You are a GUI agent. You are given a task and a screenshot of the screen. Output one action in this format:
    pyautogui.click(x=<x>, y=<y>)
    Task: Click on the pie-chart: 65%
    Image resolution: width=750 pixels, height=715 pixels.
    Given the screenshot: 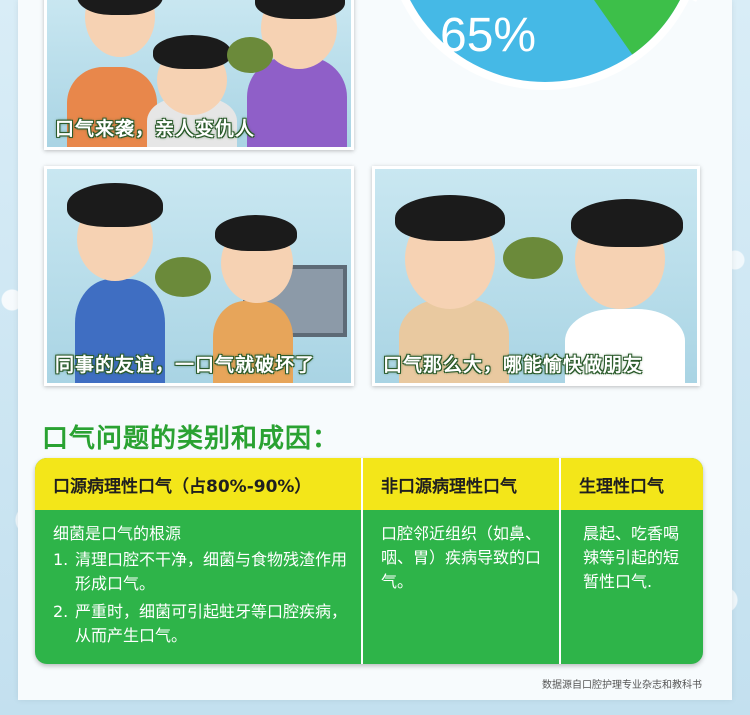 What is the action you would take?
    pyautogui.click(x=545, y=60)
    